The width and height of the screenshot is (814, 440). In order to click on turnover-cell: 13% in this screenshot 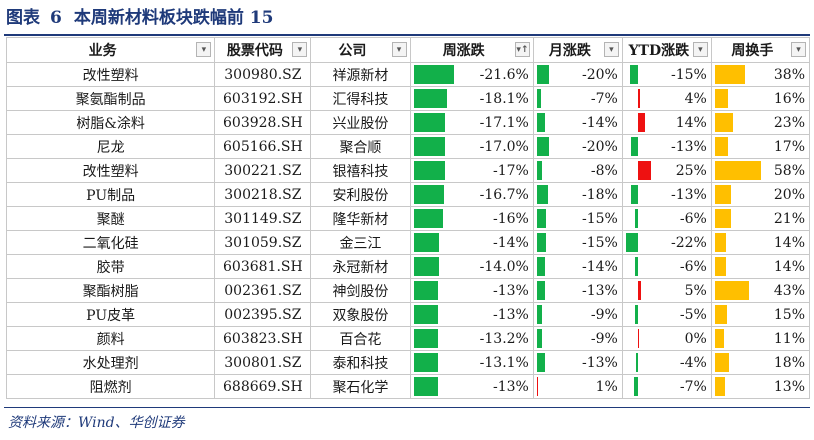, I will do `click(760, 386)`.